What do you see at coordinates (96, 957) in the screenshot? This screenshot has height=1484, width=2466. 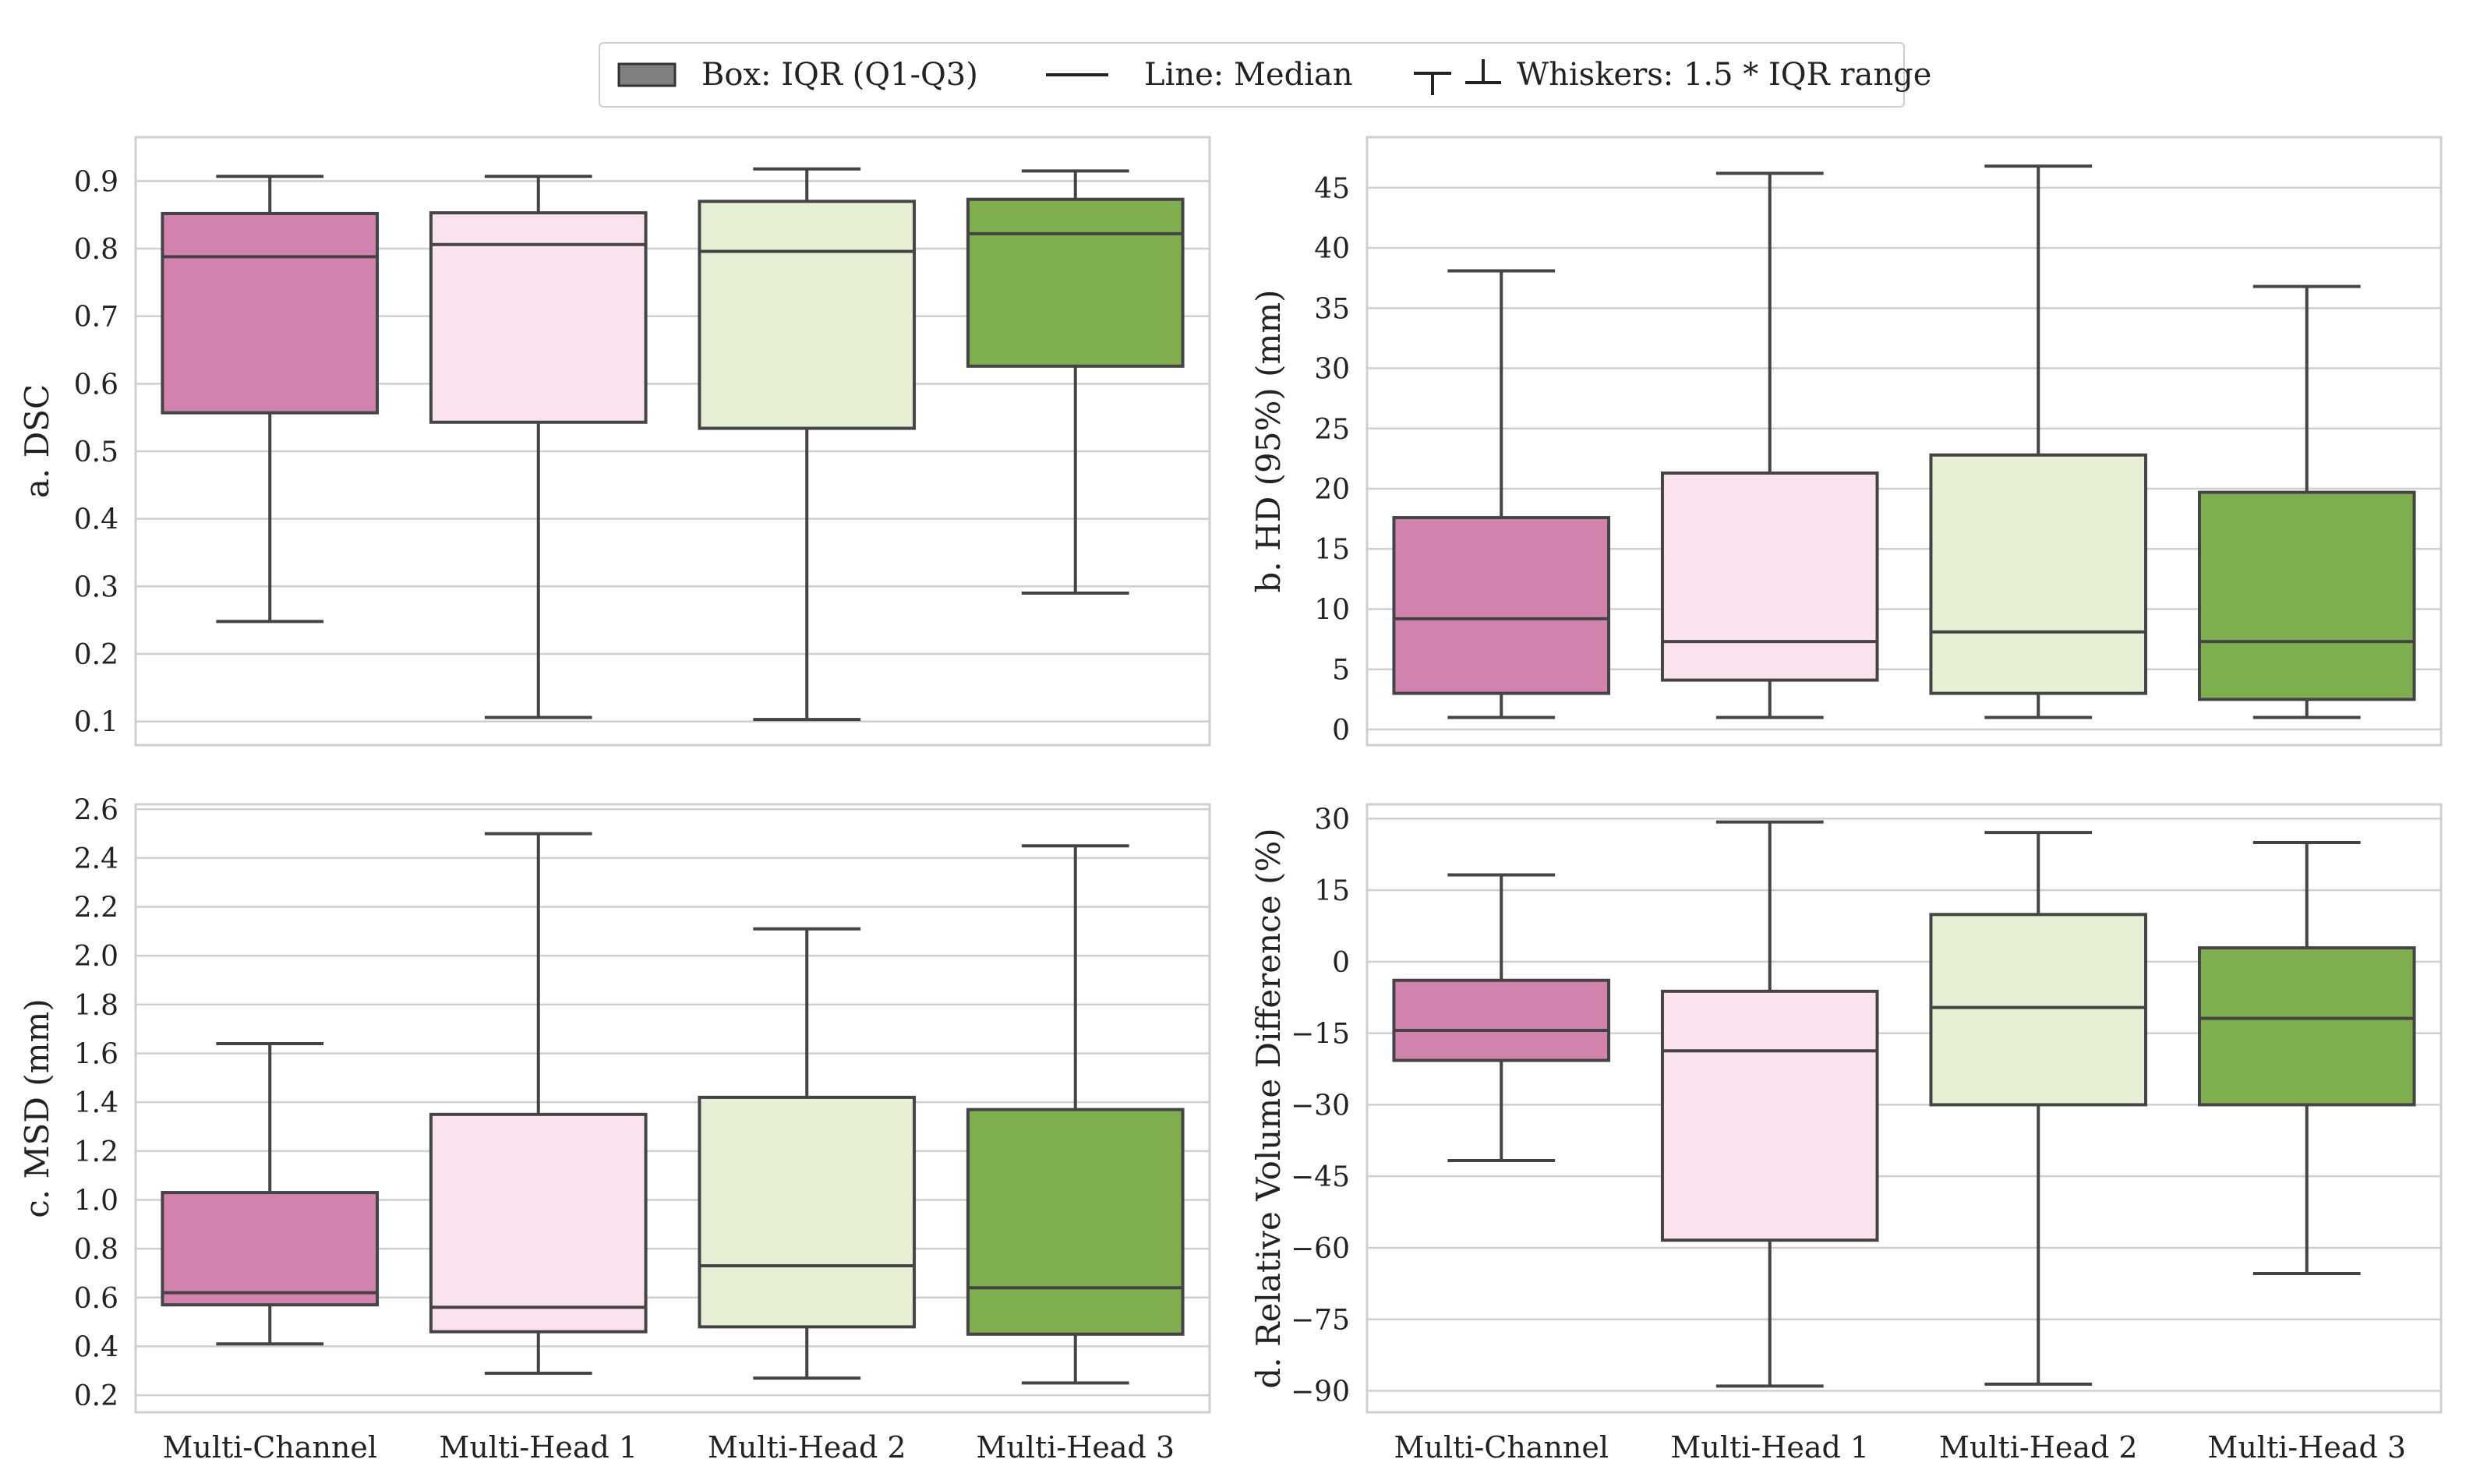 I see `y-tick-label: 2.0` at bounding box center [96, 957].